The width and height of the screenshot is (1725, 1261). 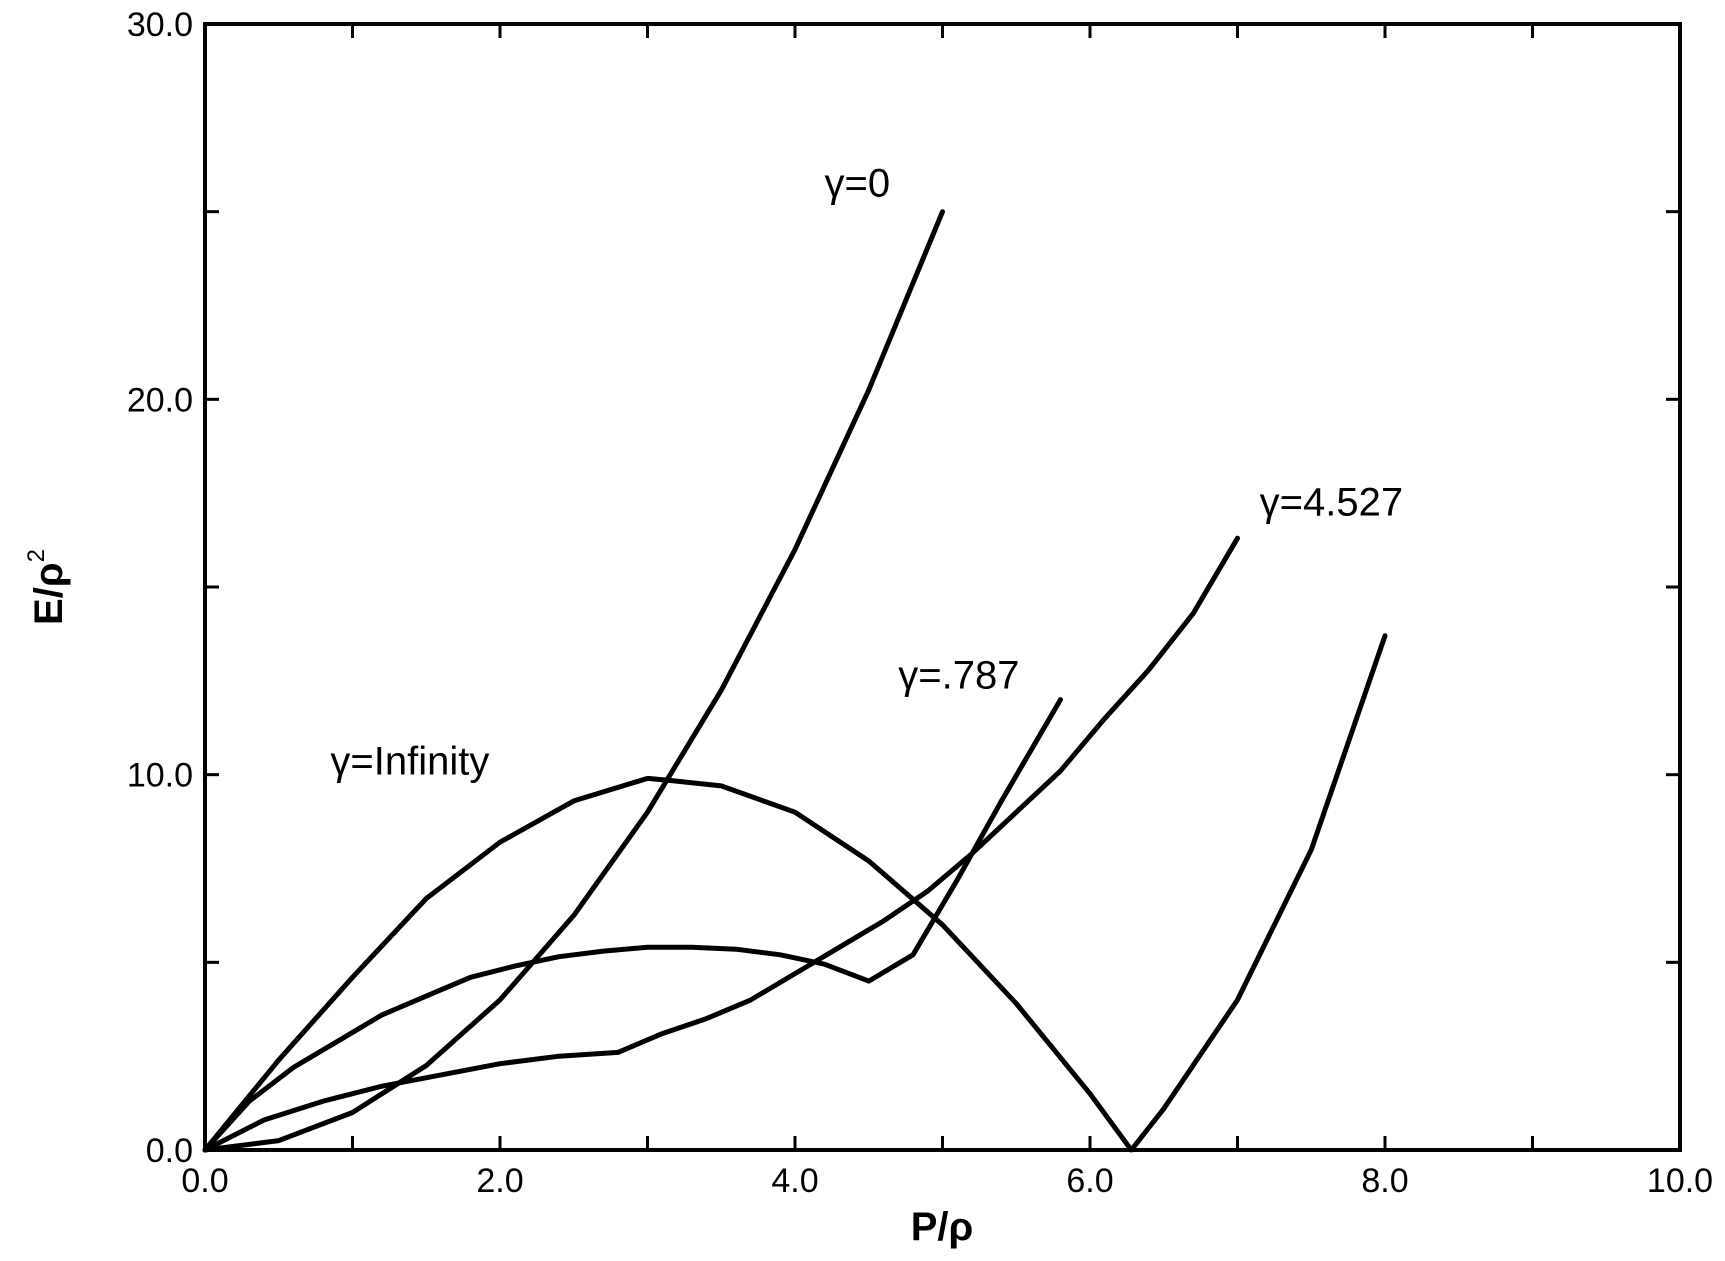 What do you see at coordinates (958, 675) in the screenshot?
I see `curve-label: γ=.787` at bounding box center [958, 675].